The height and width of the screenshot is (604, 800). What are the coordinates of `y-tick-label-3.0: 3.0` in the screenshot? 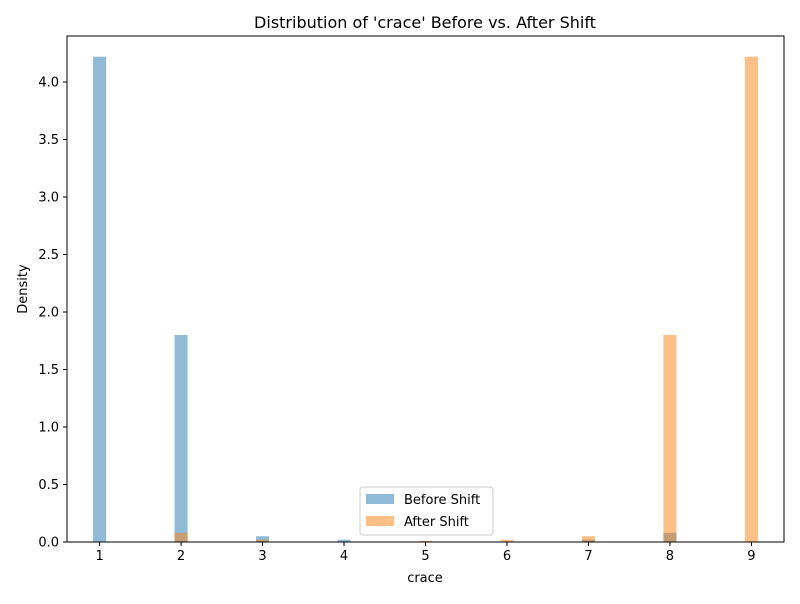 It's located at (48, 198).